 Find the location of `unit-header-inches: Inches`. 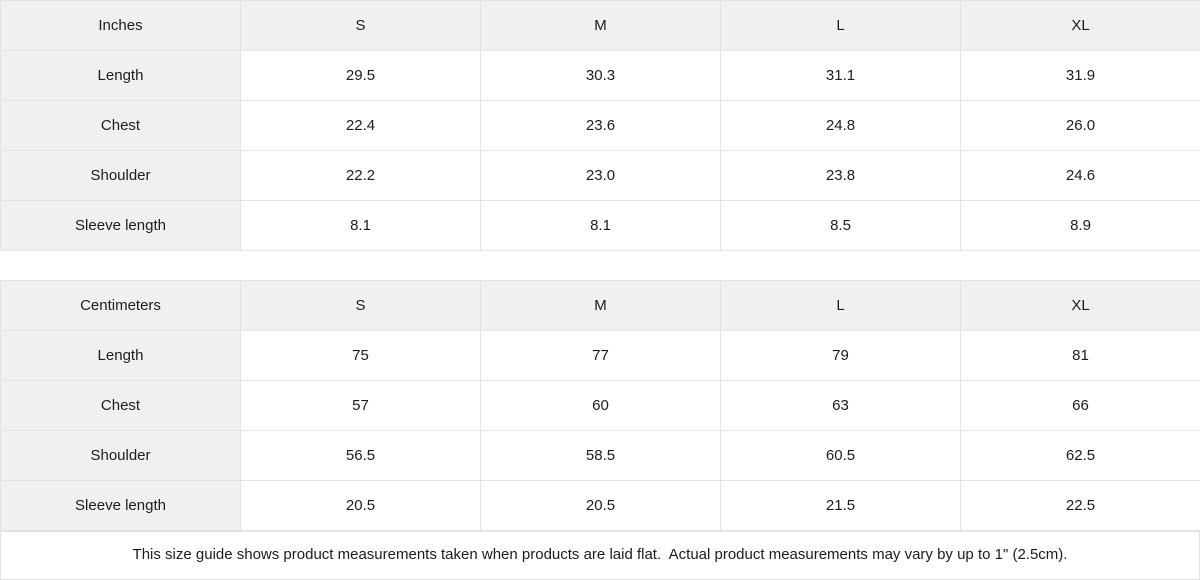

unit-header-inches: Inches is located at coordinates (120, 25).